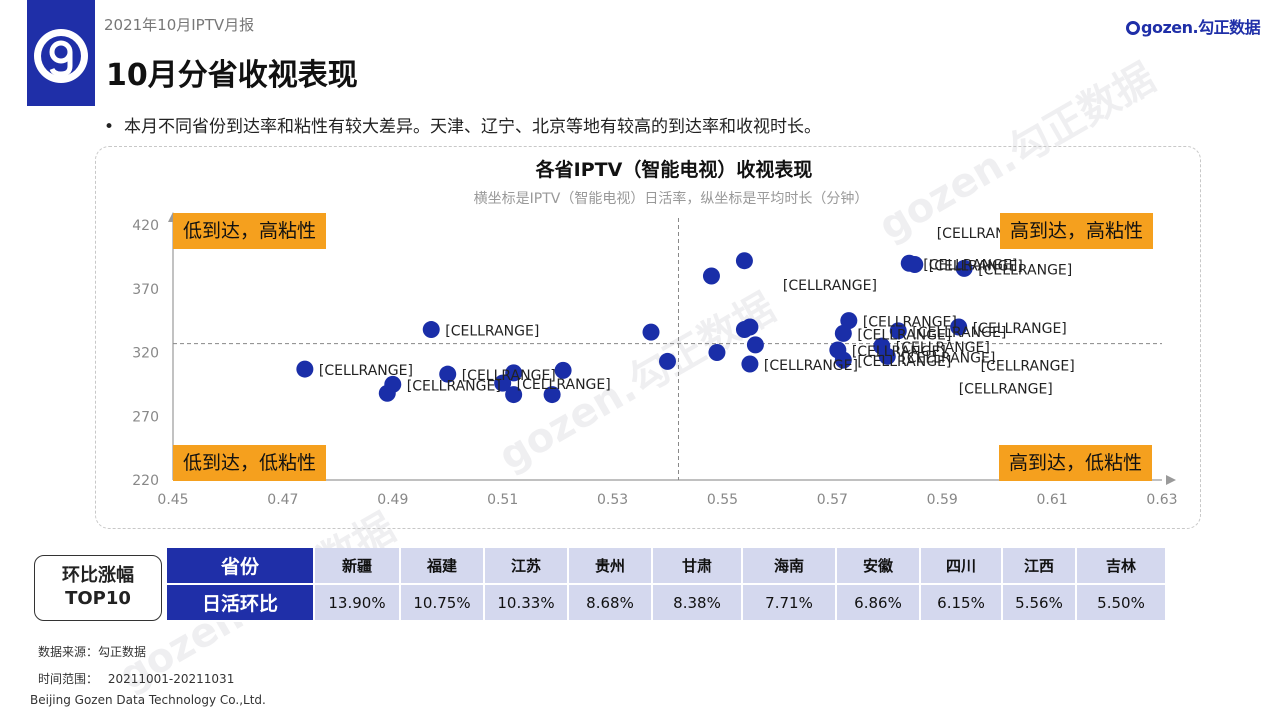 The image size is (1280, 720). What do you see at coordinates (832, 500) in the screenshot?
I see `x-tick-label: 0.57` at bounding box center [832, 500].